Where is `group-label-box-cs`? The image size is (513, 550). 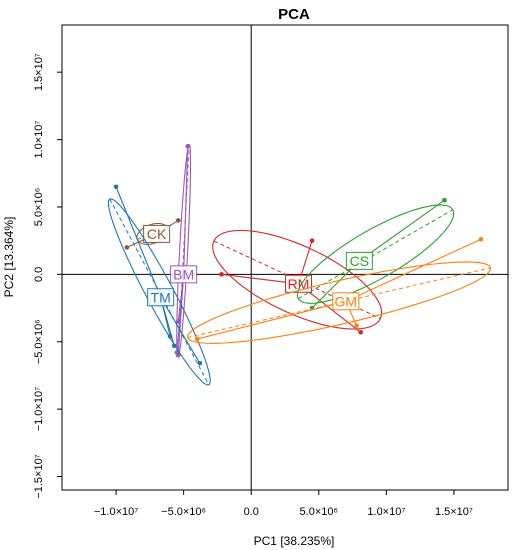 group-label-box-cs is located at coordinates (359, 260).